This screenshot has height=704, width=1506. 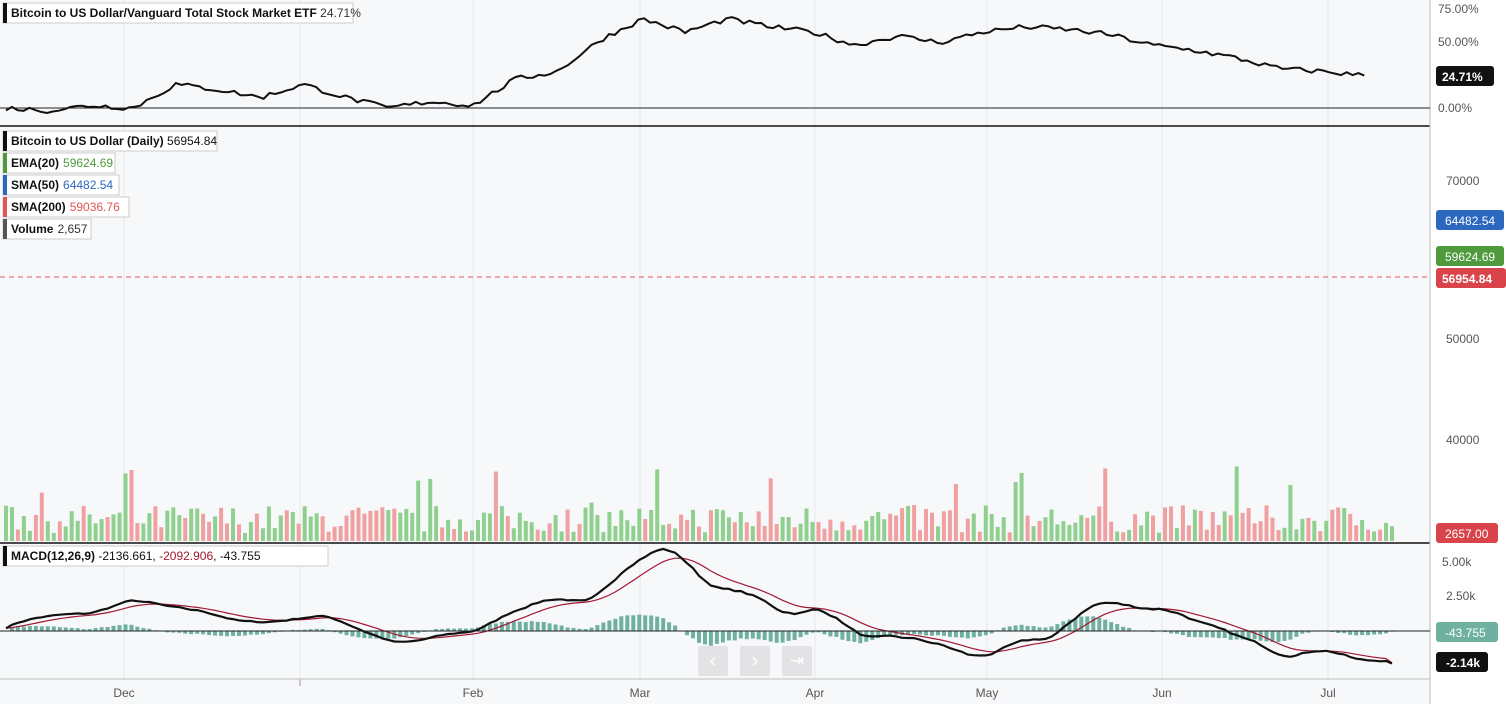 What do you see at coordinates (1467, 279) in the screenshot?
I see `svg-text: 56954.84` at bounding box center [1467, 279].